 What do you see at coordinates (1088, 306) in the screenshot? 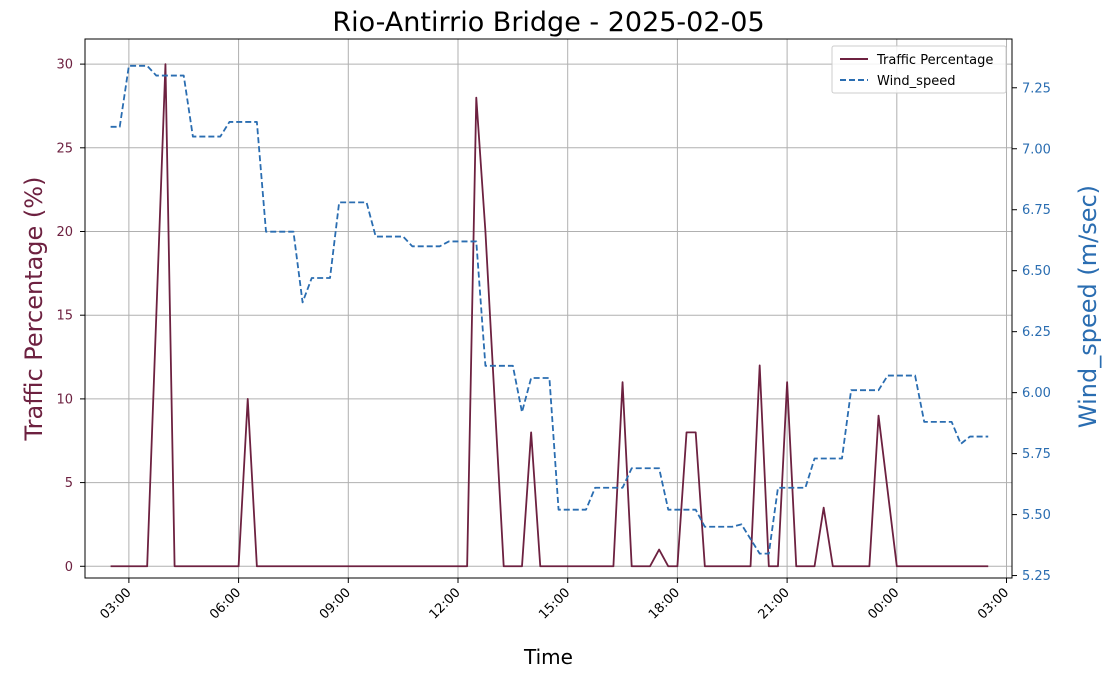
I see `y-axis-right-title: Wind_speed (m/sec)` at bounding box center [1088, 306].